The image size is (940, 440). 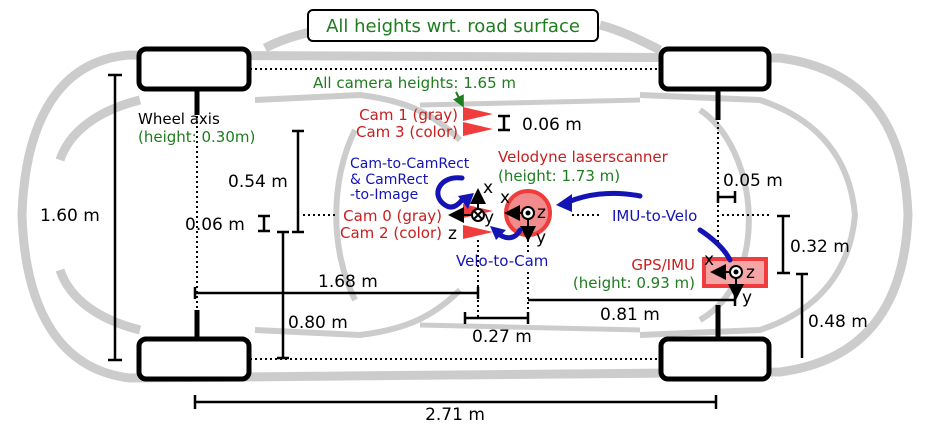 What do you see at coordinates (478, 114) in the screenshot?
I see `cam1-icon` at bounding box center [478, 114].